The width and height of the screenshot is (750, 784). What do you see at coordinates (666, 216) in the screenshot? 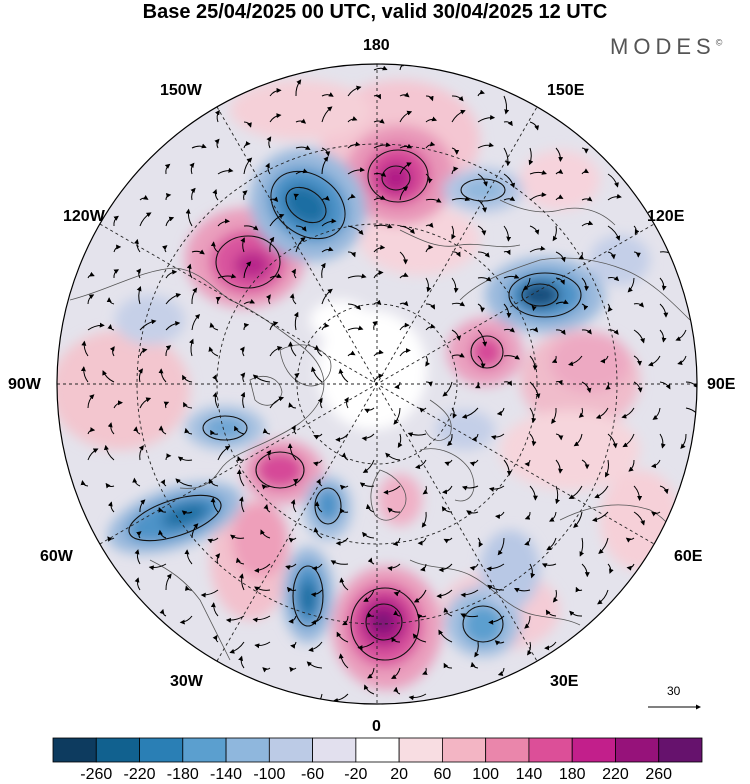
I see `lon-label-120e: 120E` at bounding box center [666, 216].